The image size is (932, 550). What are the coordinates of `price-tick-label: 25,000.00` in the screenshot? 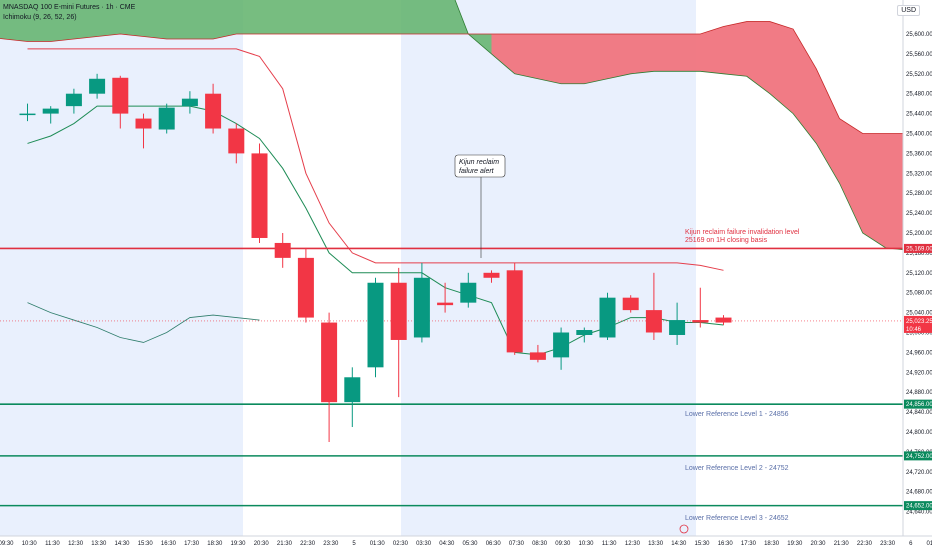 It's located at (919, 334).